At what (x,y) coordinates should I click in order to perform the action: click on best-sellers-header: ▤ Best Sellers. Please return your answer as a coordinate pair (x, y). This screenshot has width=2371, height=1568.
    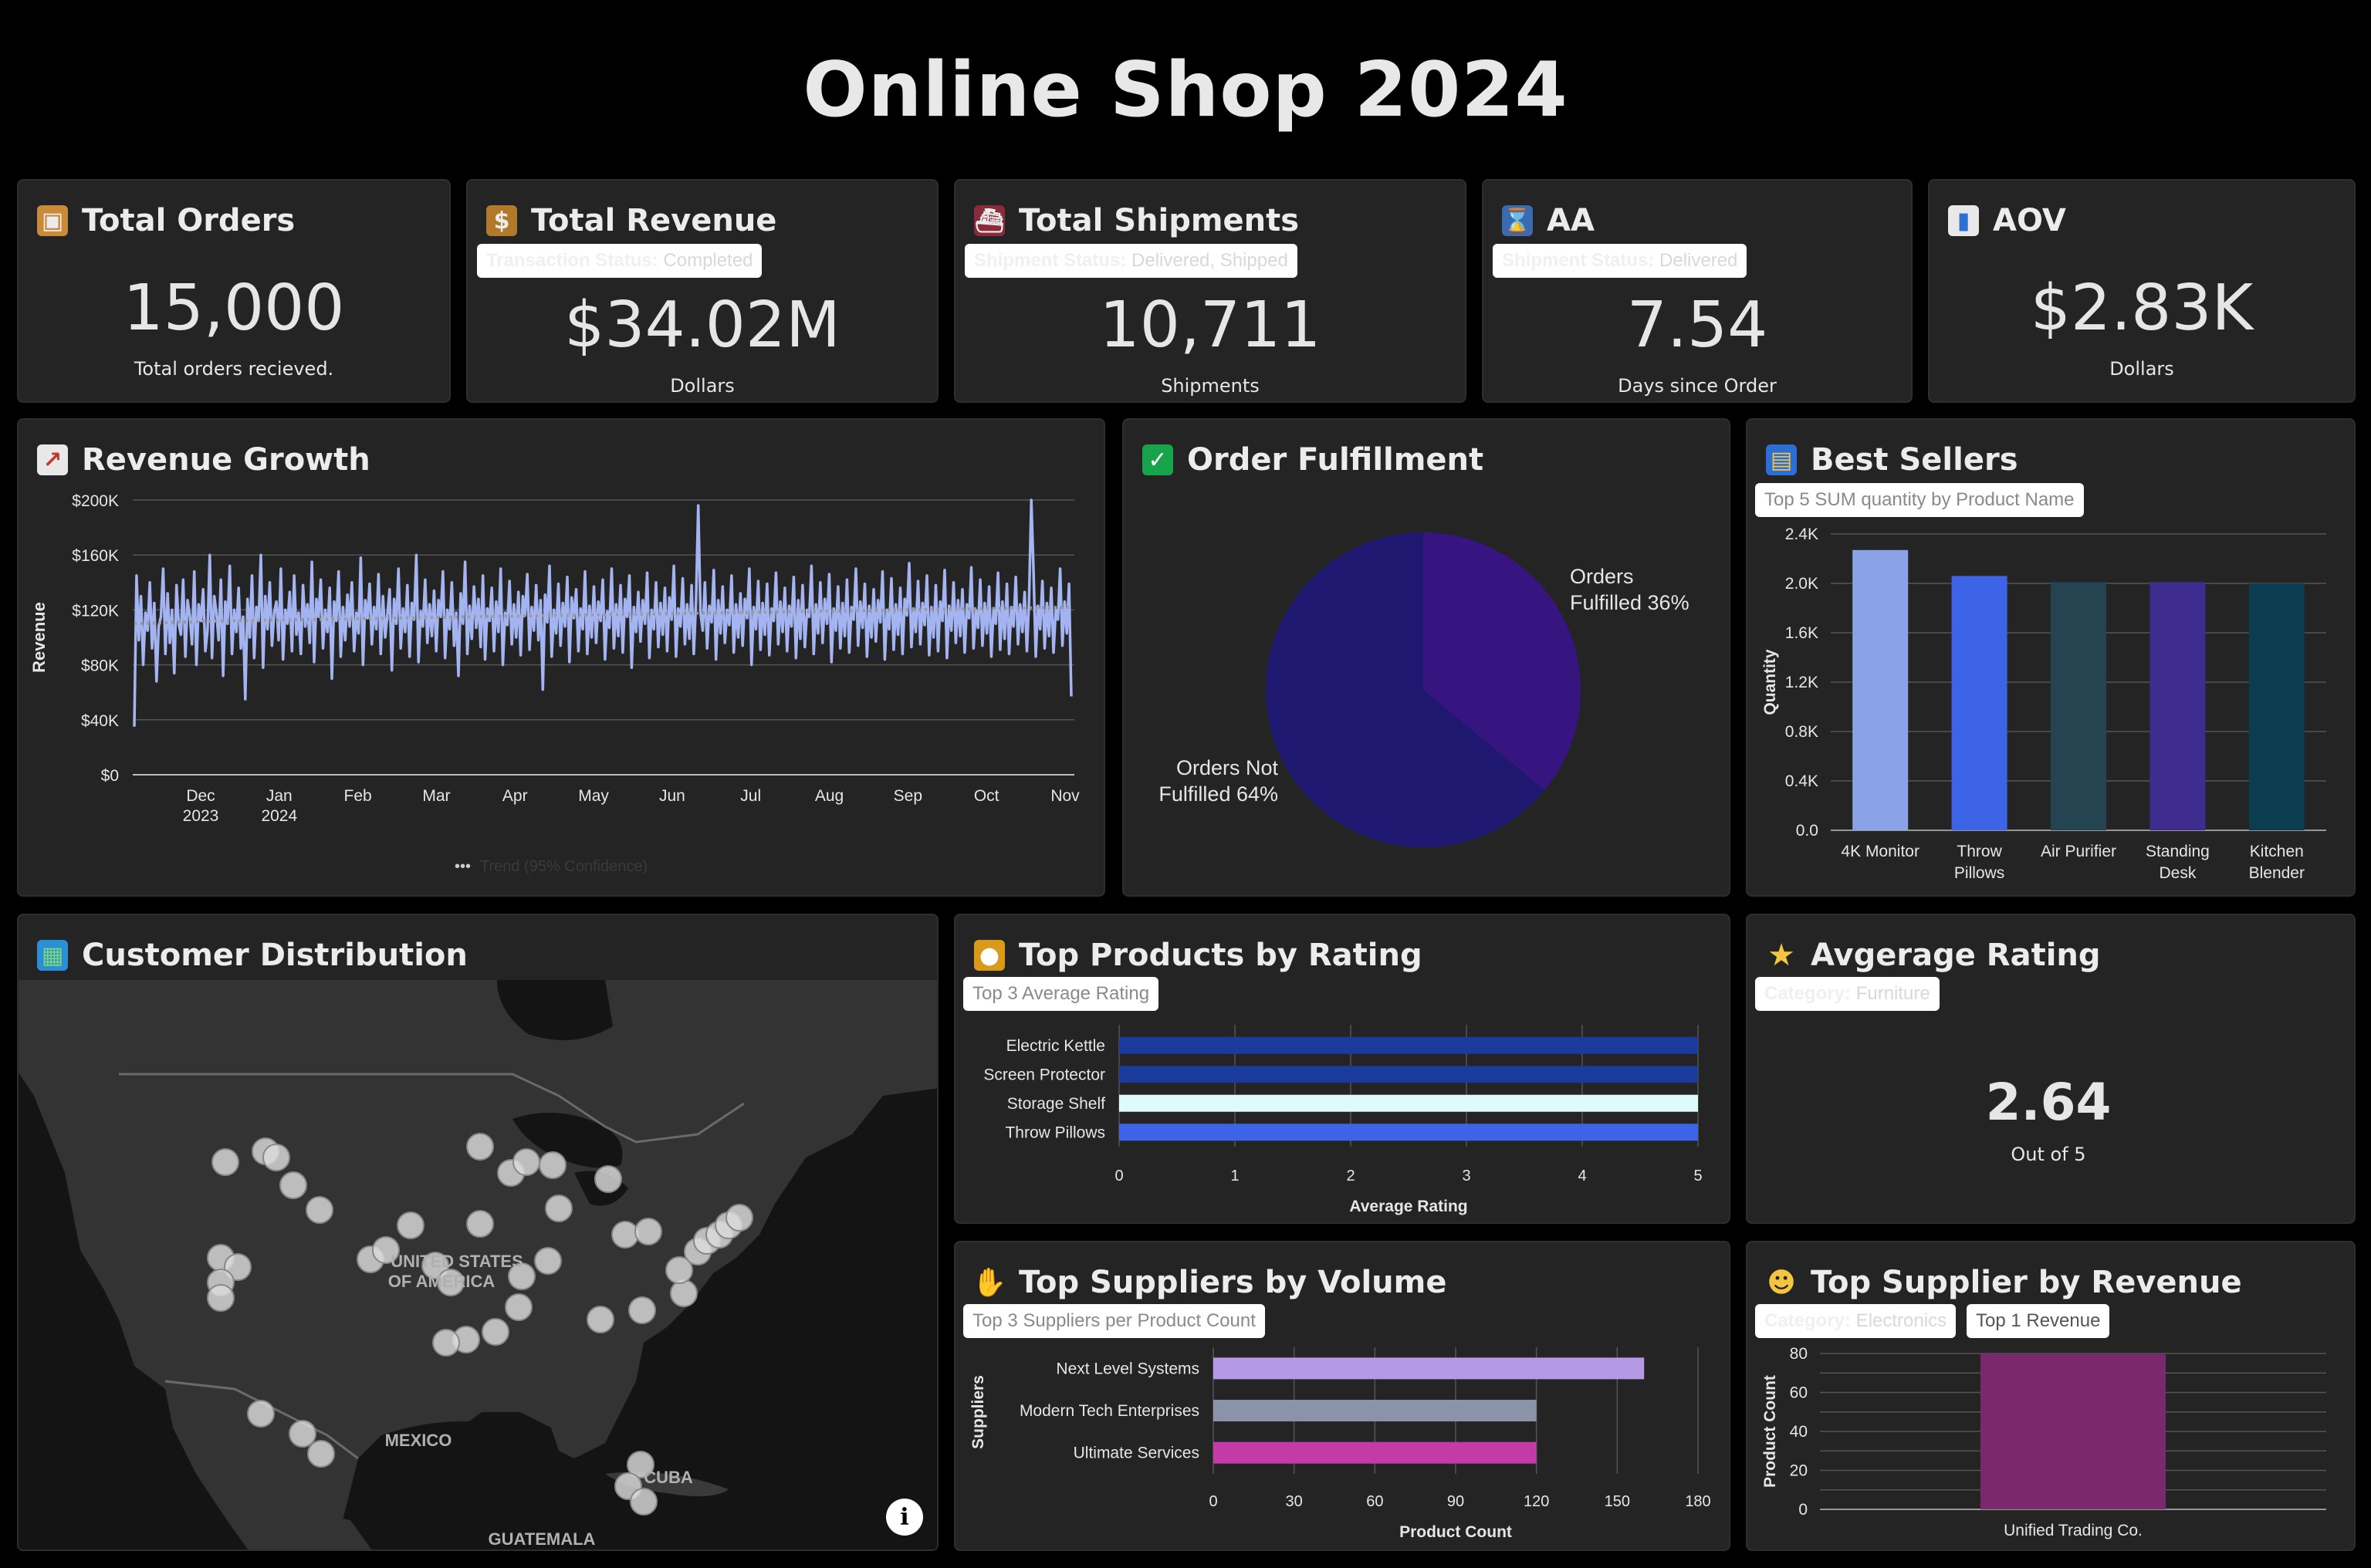
    Looking at the image, I should click on (1892, 460).